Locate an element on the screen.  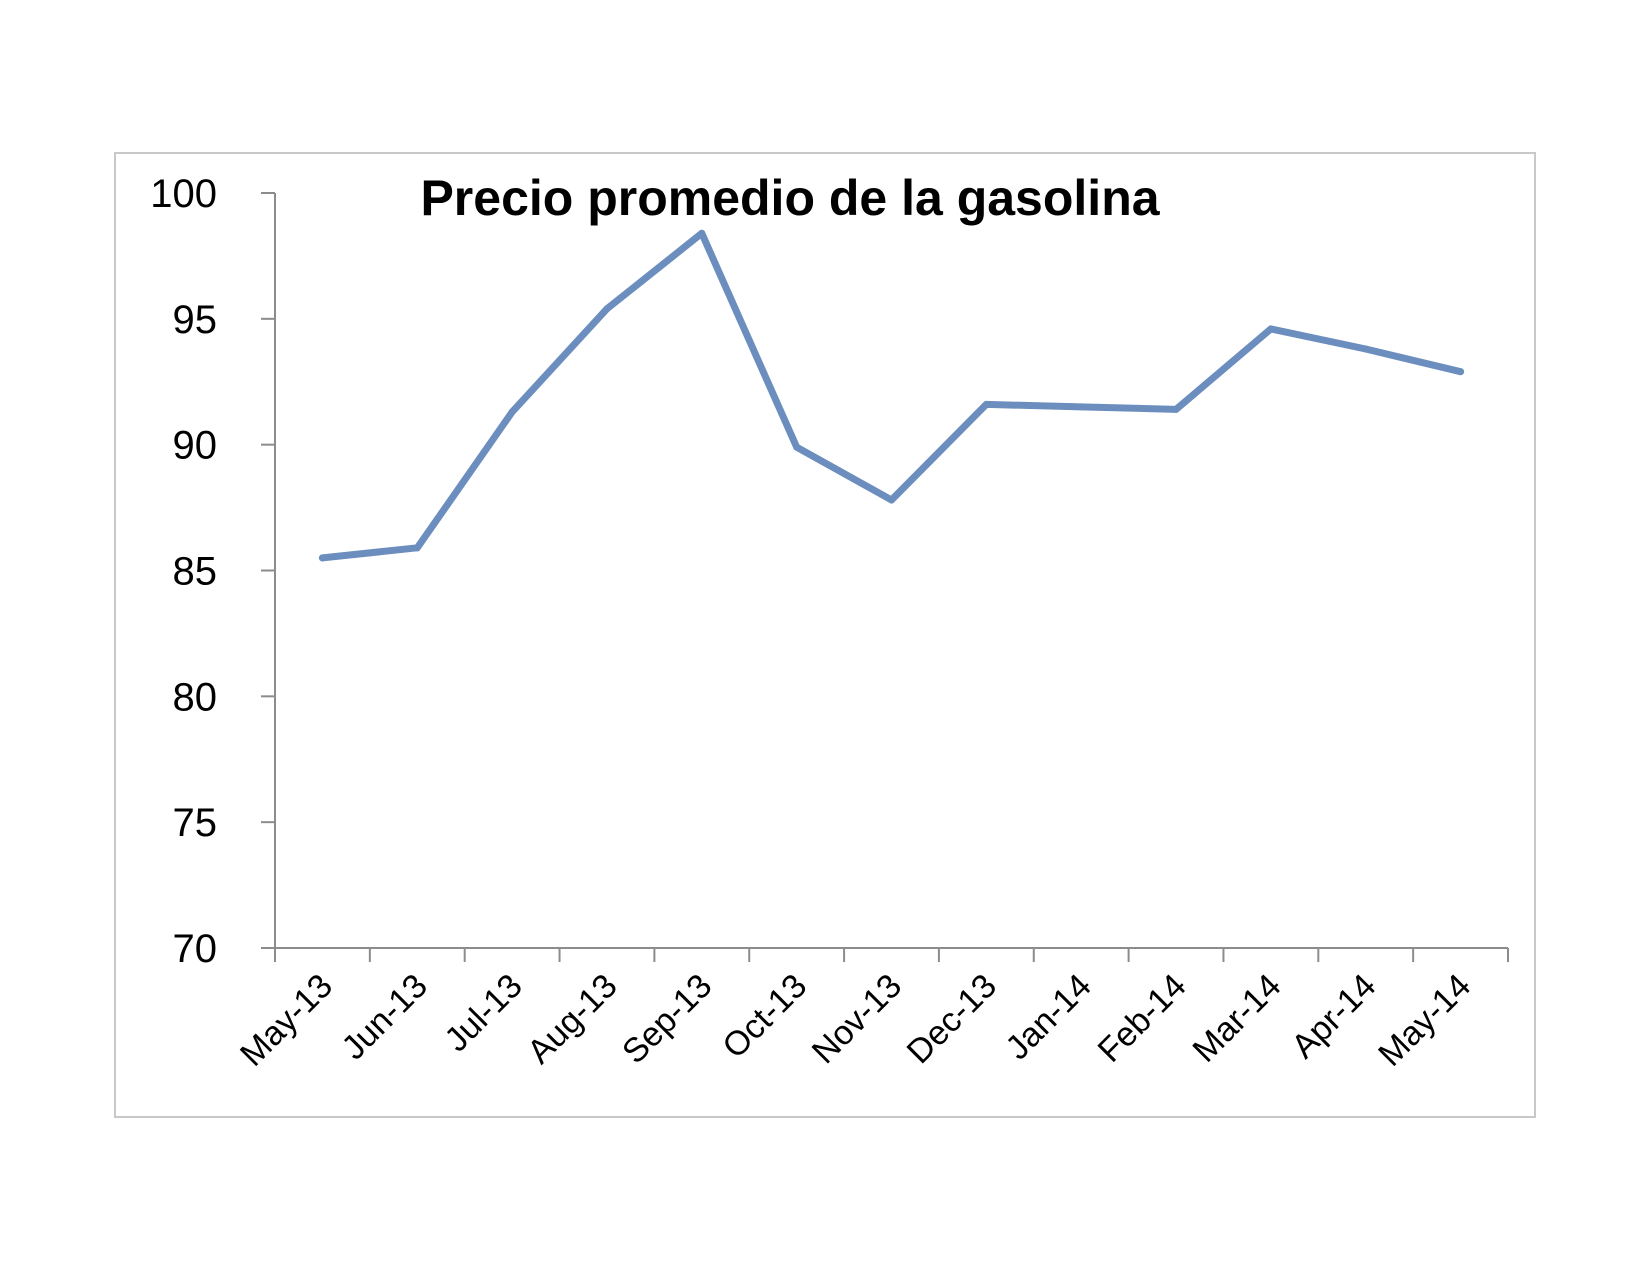
y-tick-label: 80 is located at coordinates (195, 697).